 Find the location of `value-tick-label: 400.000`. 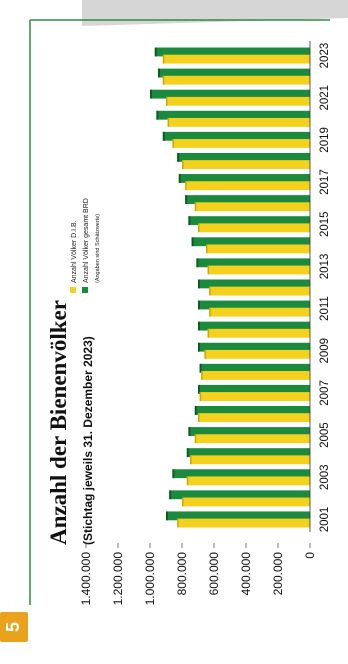

value-tick-label: 400.000 is located at coordinates (246, 574).